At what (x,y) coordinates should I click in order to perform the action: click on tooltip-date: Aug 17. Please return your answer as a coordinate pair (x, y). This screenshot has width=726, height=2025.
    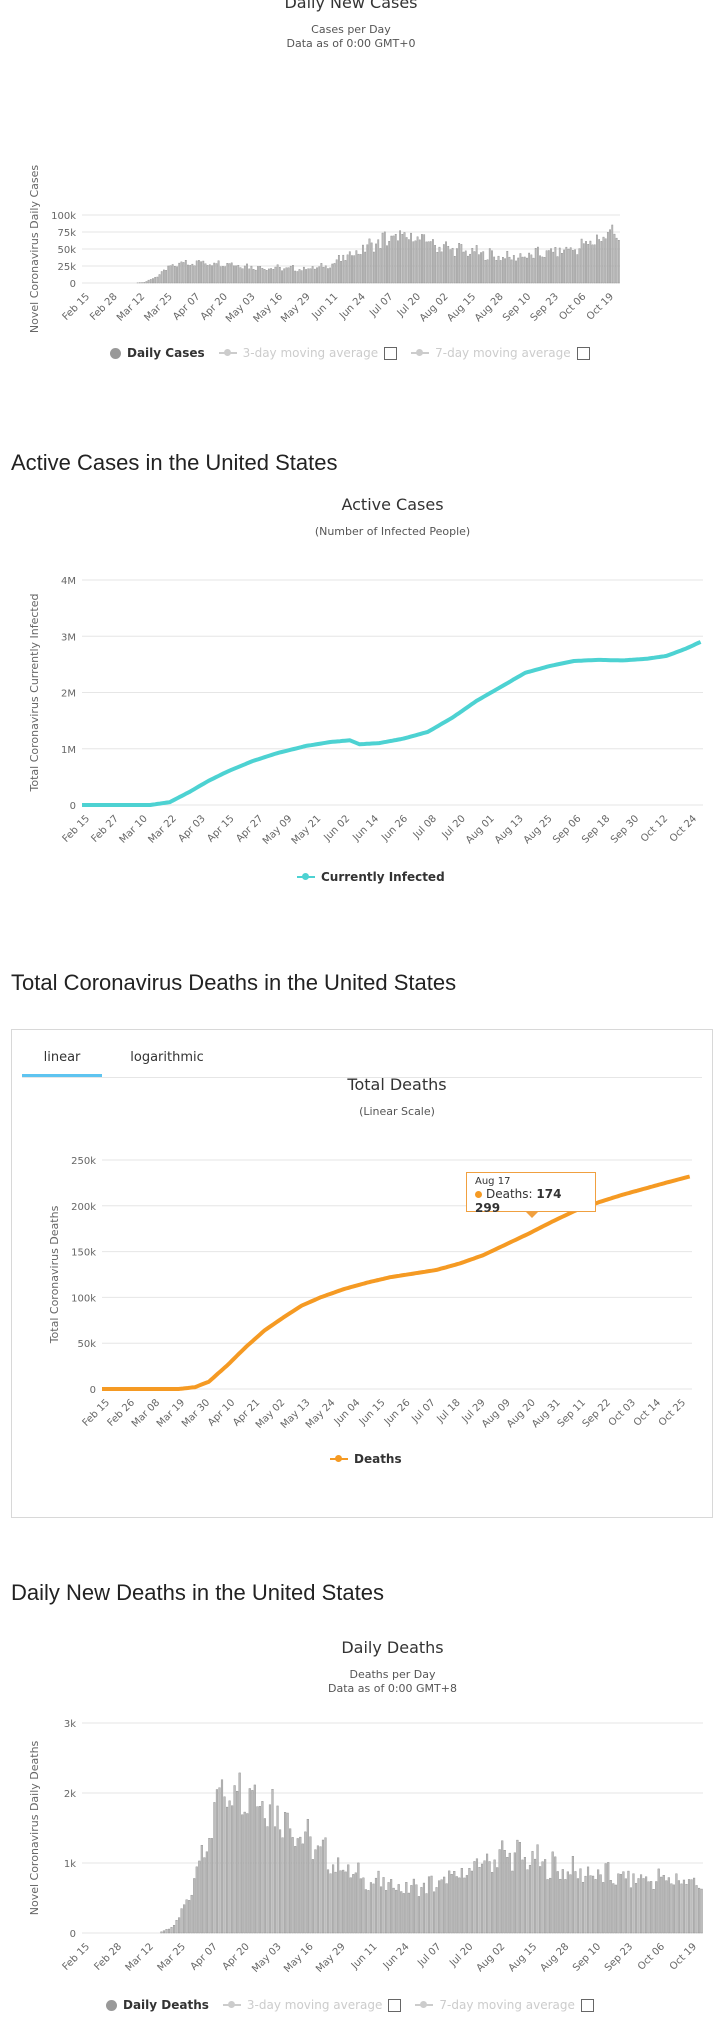
    Looking at the image, I should click on (493, 1181).